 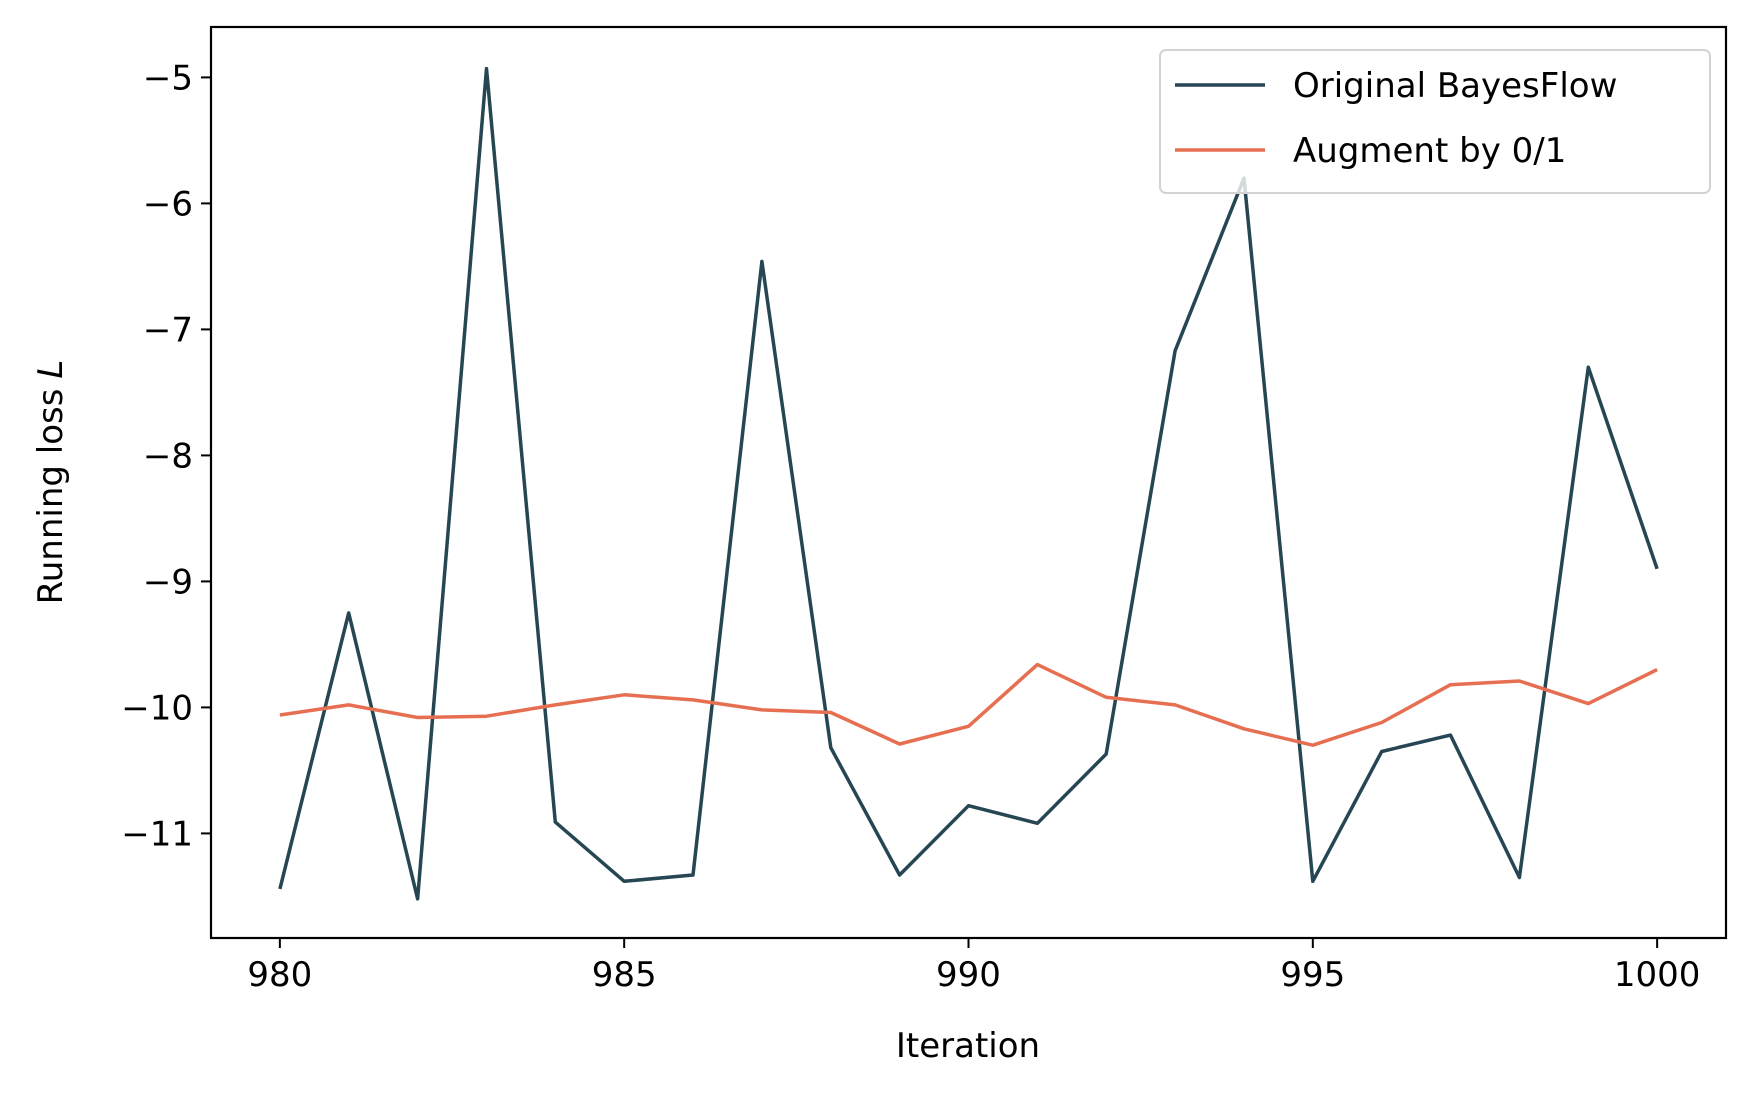 I want to click on y-tick-label: −7, so click(x=168, y=330).